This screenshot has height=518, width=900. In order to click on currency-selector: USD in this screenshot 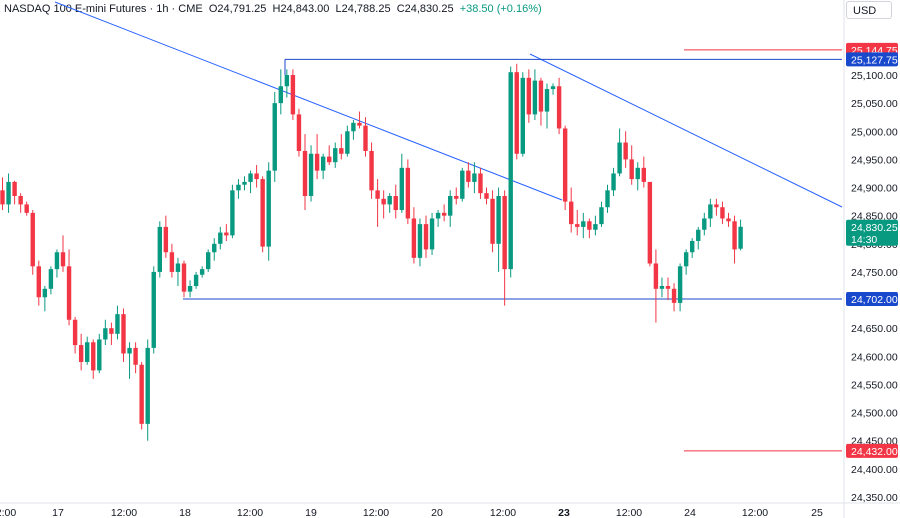, I will do `click(869, 10)`.